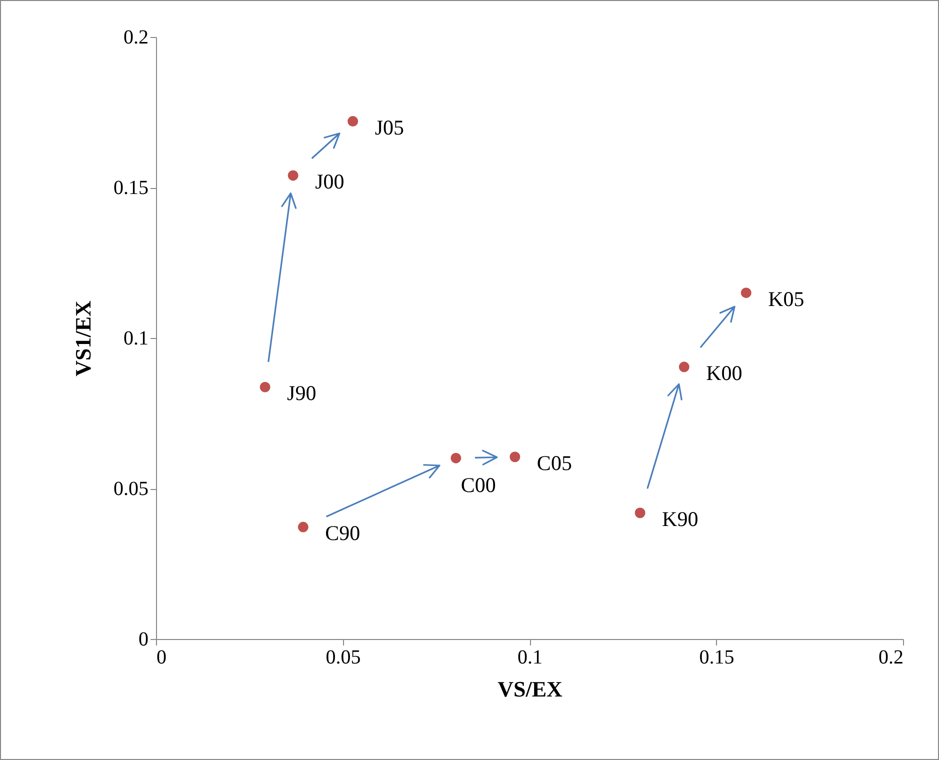 This screenshot has width=939, height=760. What do you see at coordinates (680, 518) in the screenshot?
I see `annotation: K90` at bounding box center [680, 518].